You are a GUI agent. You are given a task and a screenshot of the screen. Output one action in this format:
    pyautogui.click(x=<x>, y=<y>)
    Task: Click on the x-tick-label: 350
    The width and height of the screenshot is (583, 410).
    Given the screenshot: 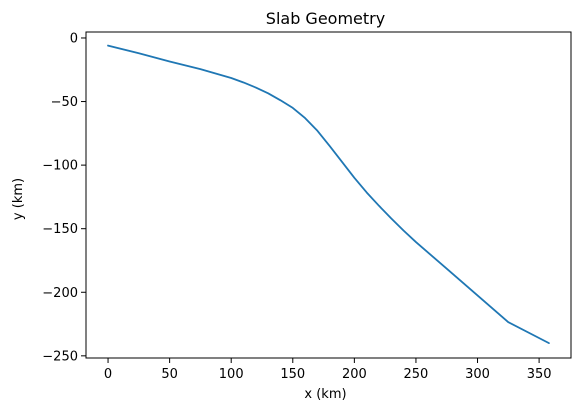 What is the action you would take?
    pyautogui.click(x=539, y=374)
    